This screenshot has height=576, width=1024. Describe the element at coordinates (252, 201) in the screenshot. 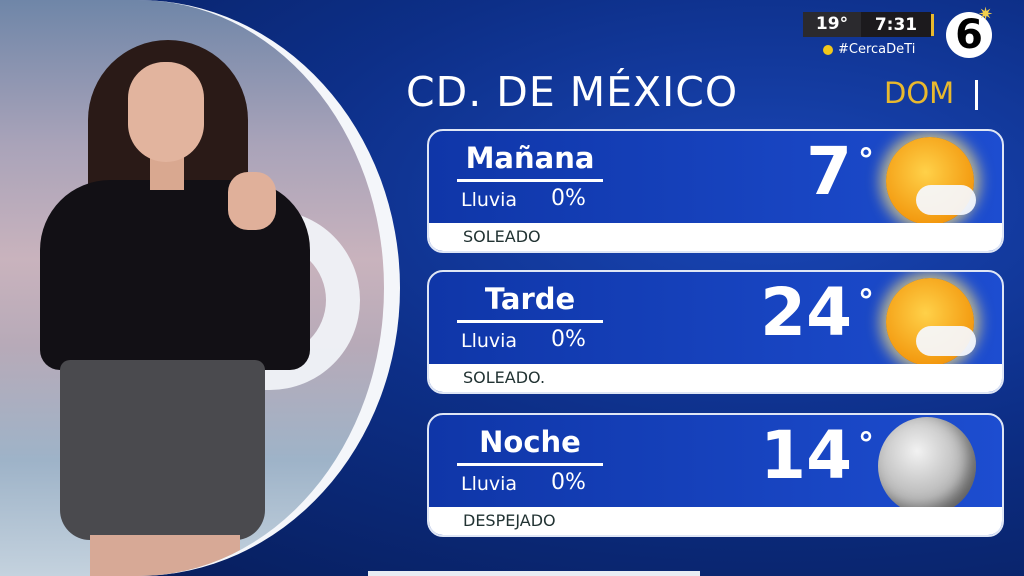

I see `presenter-hand` at that location.